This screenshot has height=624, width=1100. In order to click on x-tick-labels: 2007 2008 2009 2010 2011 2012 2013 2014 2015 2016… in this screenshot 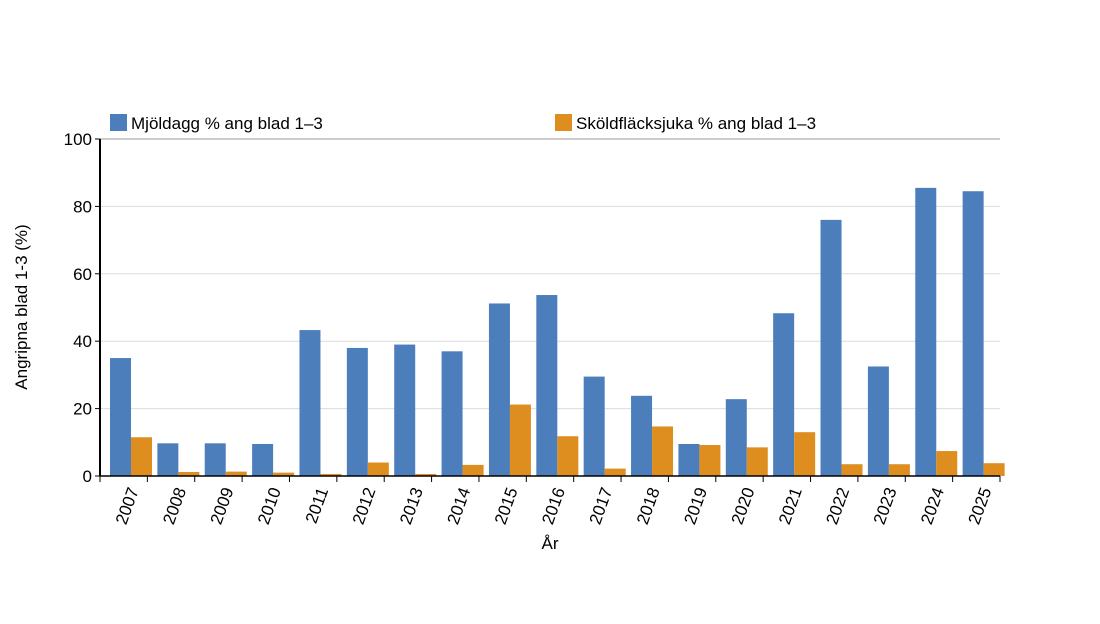, I will do `click(553, 506)`.